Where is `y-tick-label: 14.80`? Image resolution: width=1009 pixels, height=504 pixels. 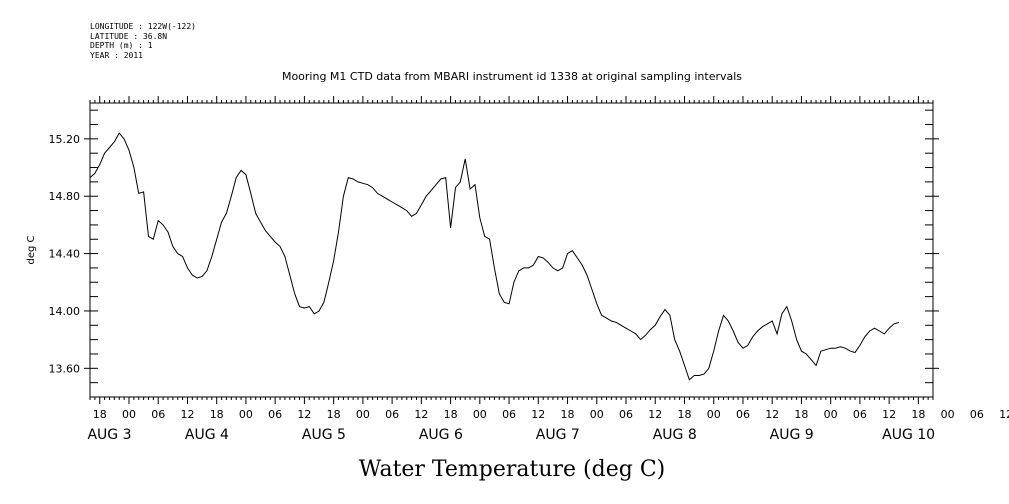 y-tick-label: 14.80 is located at coordinates (65, 196).